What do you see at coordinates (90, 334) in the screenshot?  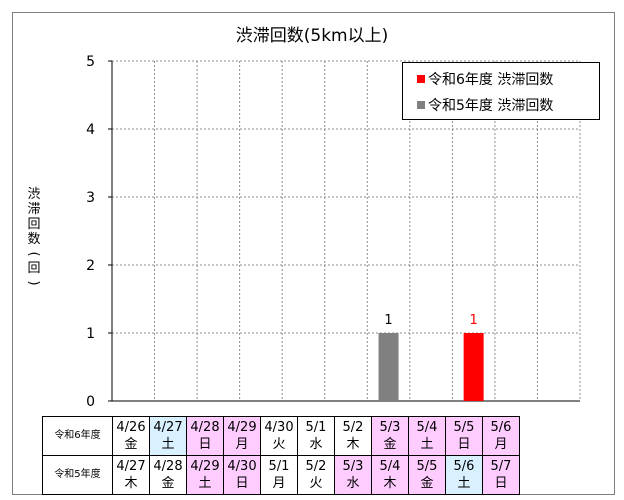 I see `y-tick-label-1: 1` at bounding box center [90, 334].